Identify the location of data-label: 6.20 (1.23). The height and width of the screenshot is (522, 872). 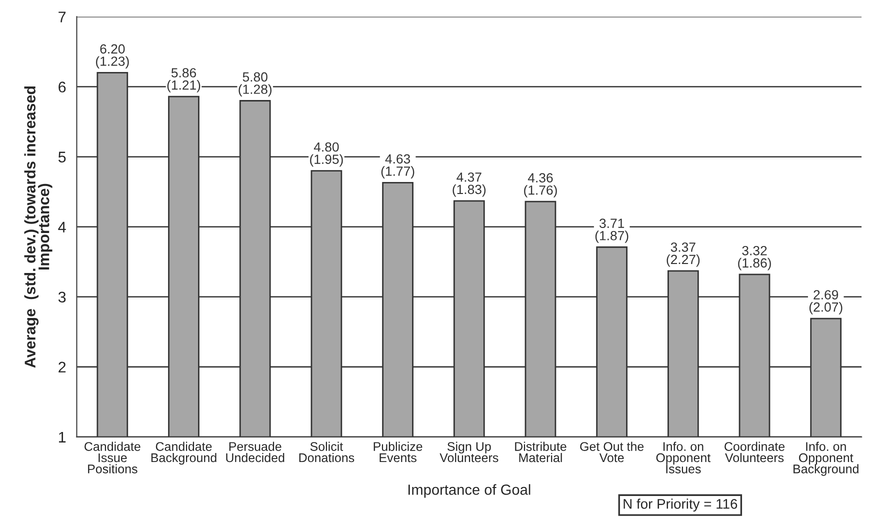
(112, 56).